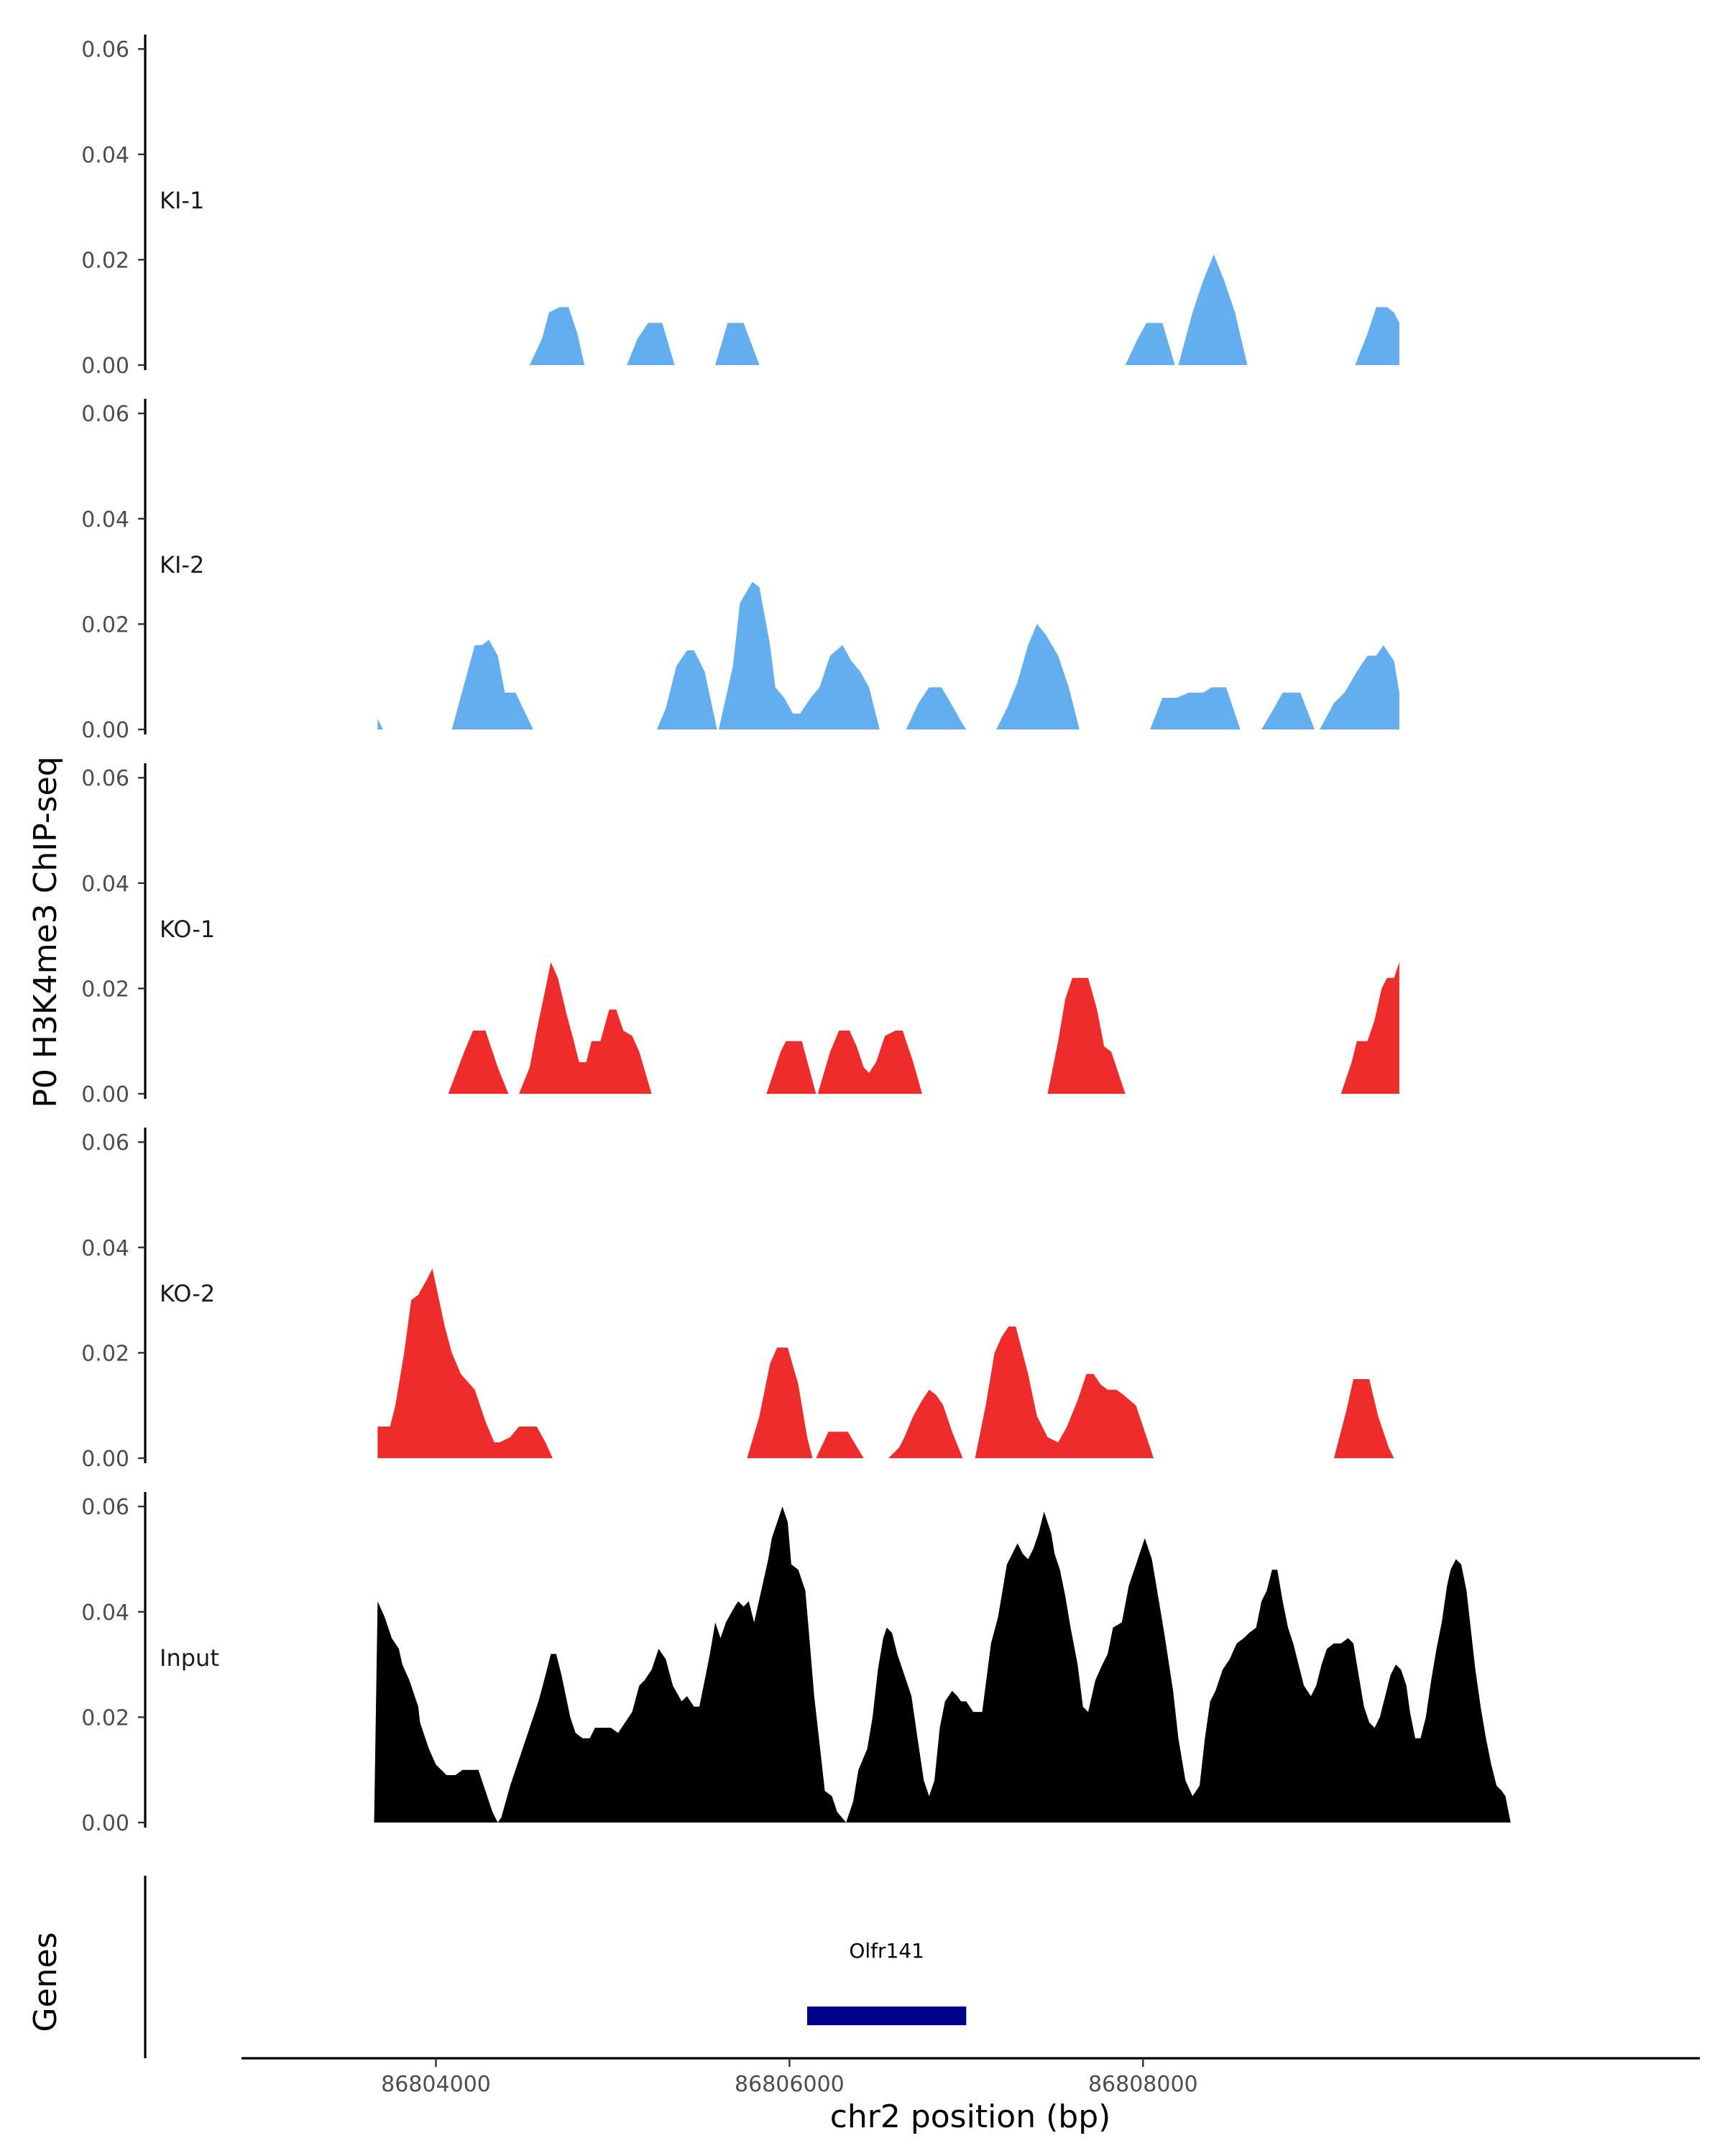 This screenshot has height=2156, width=1725. What do you see at coordinates (887, 2016) in the screenshot?
I see `gene-bar` at bounding box center [887, 2016].